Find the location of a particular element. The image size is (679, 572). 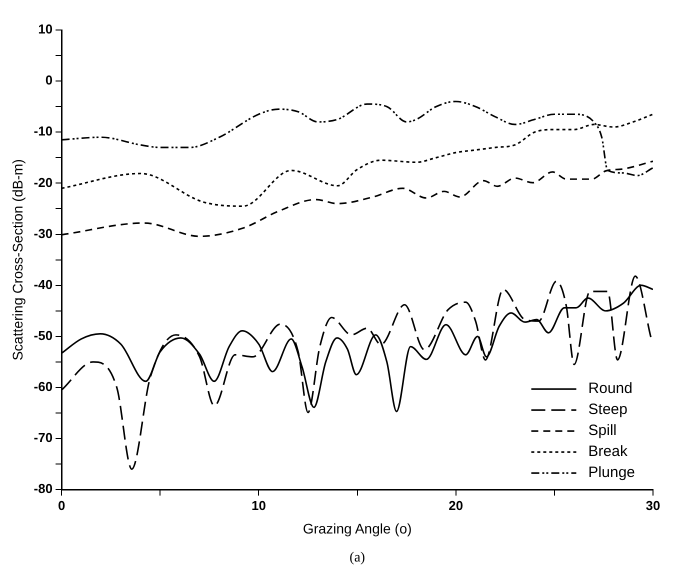

y-tick-label: -10 is located at coordinates (43, 131).